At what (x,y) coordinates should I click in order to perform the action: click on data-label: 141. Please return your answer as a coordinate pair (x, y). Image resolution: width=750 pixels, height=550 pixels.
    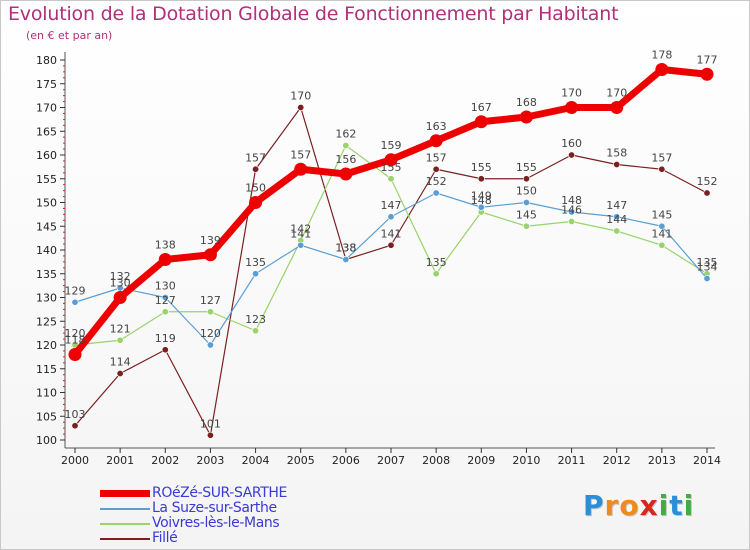
    Looking at the image, I should click on (661, 233).